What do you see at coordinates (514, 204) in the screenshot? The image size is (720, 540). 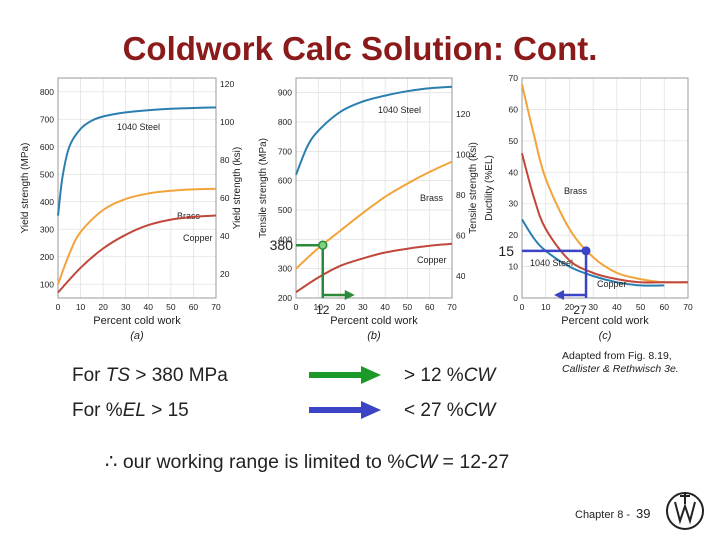 I see `y-tick-label: 30` at bounding box center [514, 204].